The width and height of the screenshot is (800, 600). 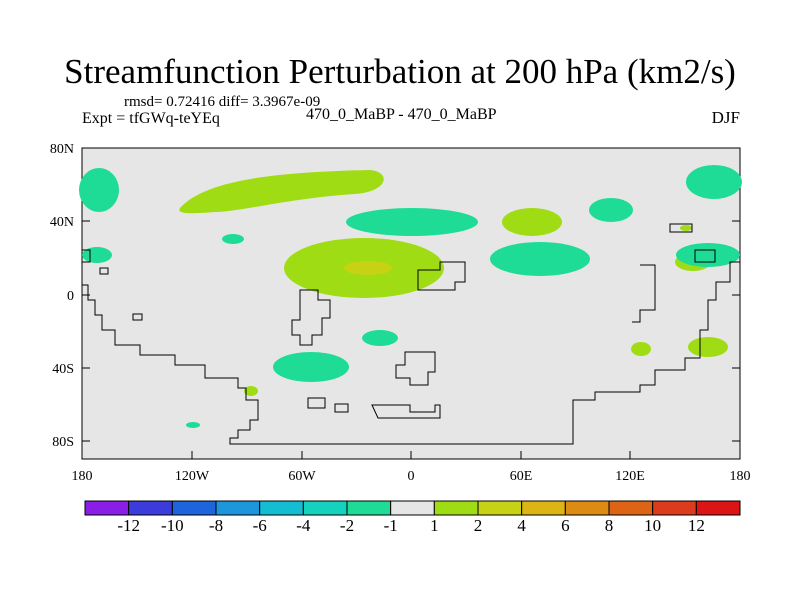 What do you see at coordinates (411, 476) in the screenshot?
I see `lon-tick-label: 0` at bounding box center [411, 476].